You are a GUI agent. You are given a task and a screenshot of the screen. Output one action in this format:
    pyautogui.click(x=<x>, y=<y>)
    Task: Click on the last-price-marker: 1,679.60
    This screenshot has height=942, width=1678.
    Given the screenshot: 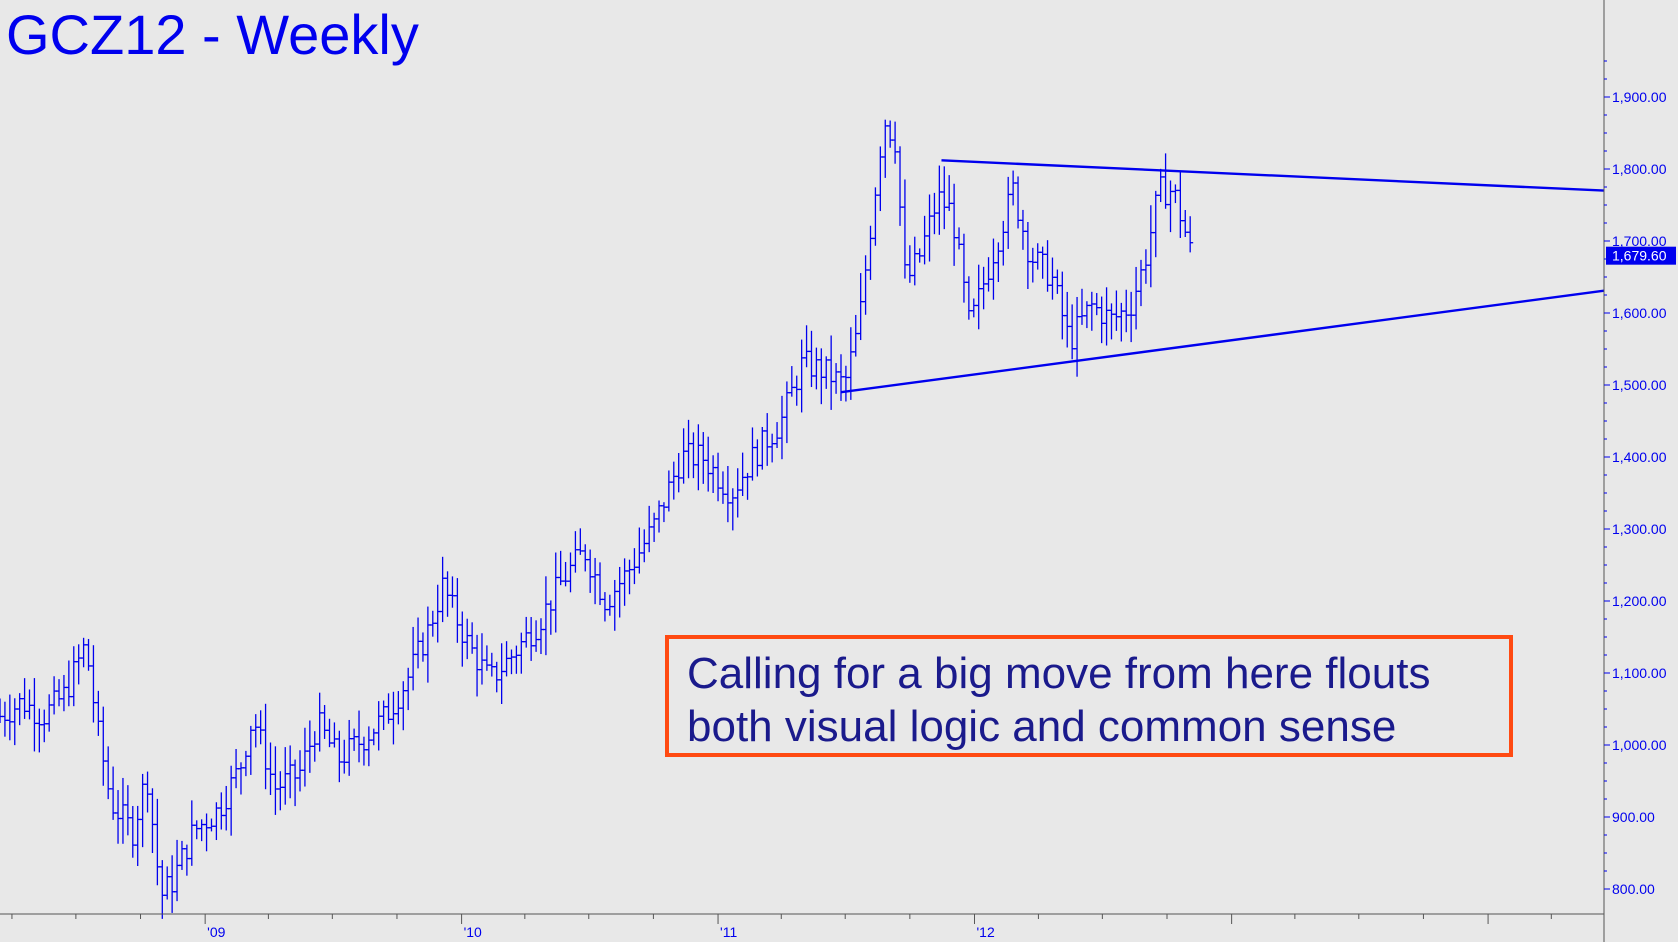 What is the action you would take?
    pyautogui.click(x=1641, y=255)
    